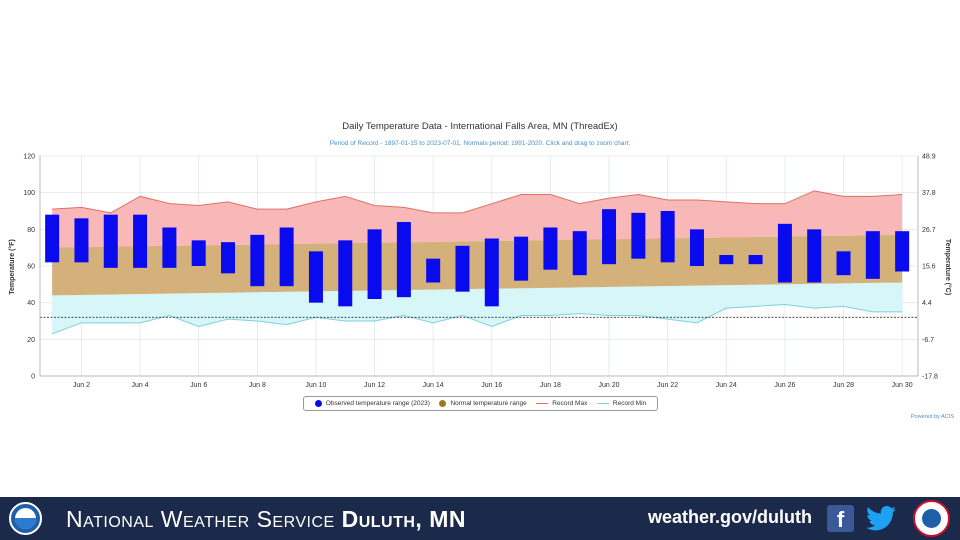 This screenshot has height=540, width=960. I want to click on facebook-glyph: f, so click(840, 519).